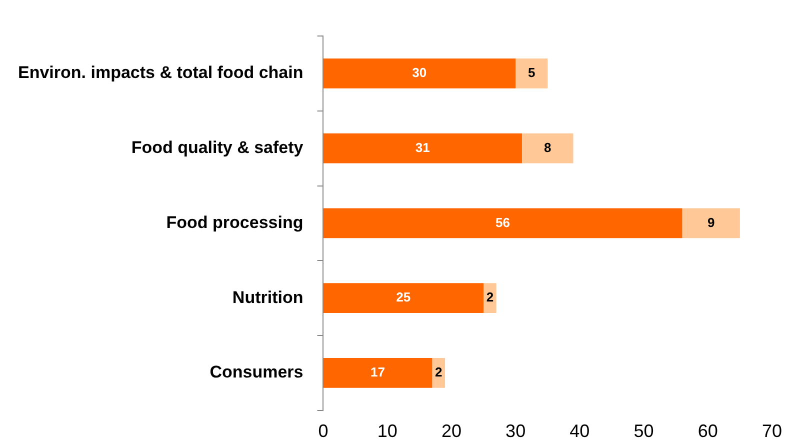 Image resolution: width=786 pixels, height=446 pixels. Describe the element at coordinates (451, 431) in the screenshot. I see `x-tick-label: 20` at that location.